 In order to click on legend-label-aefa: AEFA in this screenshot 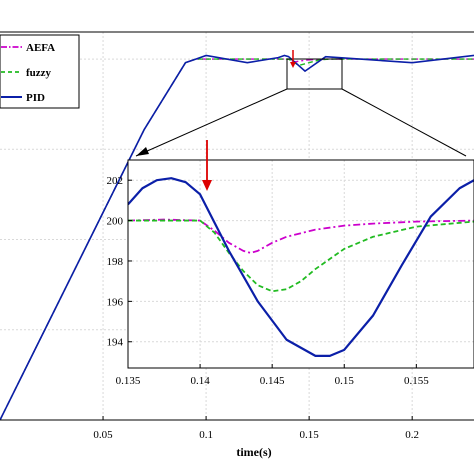, I will do `click(40, 48)`.